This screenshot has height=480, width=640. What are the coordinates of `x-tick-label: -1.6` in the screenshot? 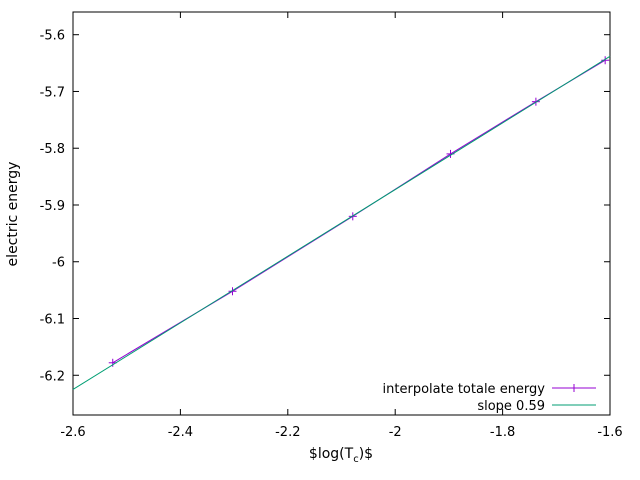 It's located at (609, 432).